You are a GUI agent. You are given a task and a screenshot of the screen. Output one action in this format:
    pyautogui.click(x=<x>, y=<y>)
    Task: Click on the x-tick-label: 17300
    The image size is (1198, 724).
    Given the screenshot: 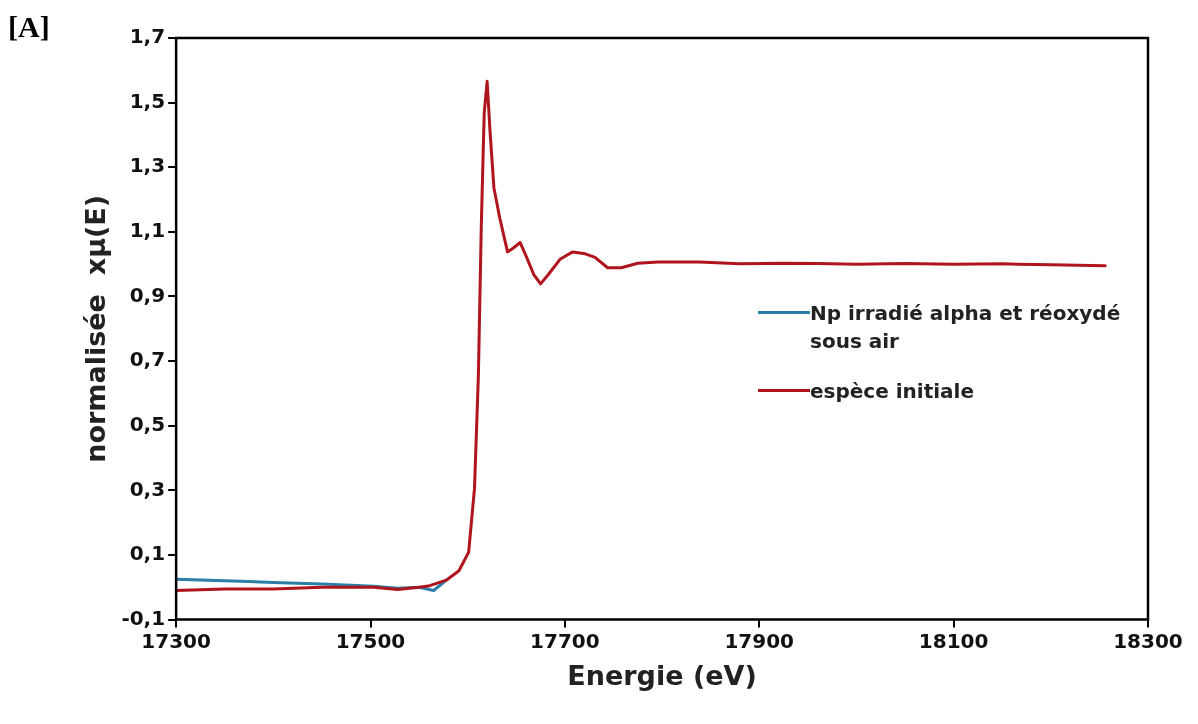 What is the action you would take?
    pyautogui.click(x=176, y=640)
    